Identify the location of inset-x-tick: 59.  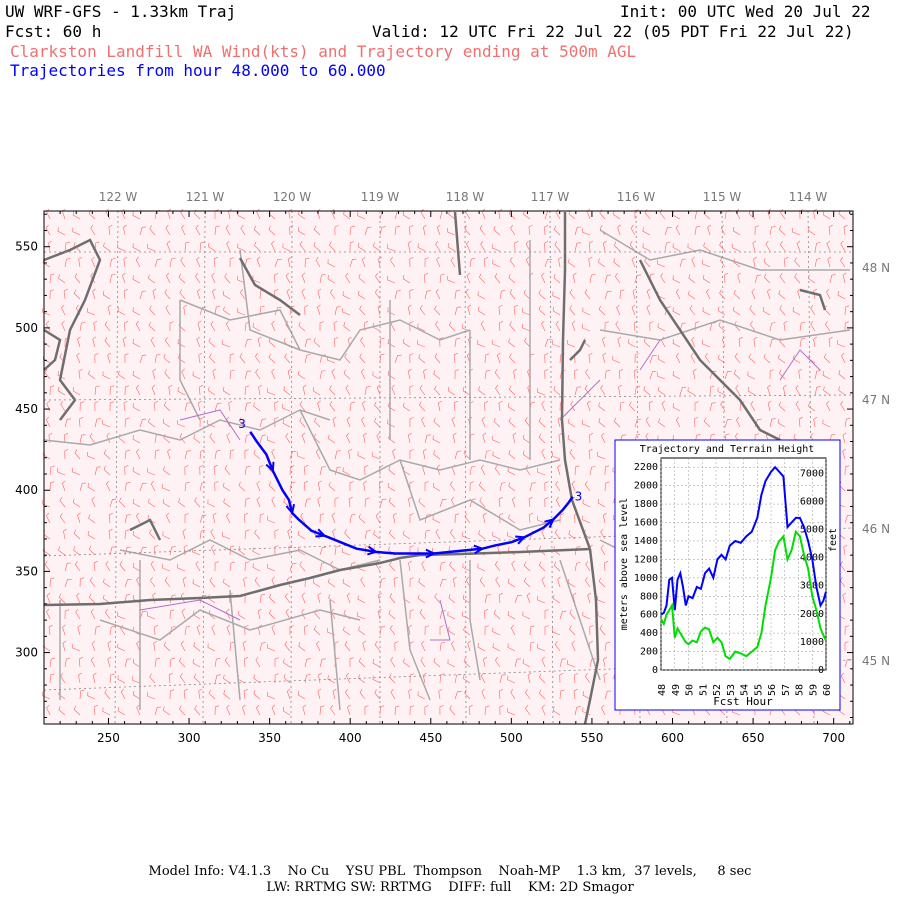
(813, 690).